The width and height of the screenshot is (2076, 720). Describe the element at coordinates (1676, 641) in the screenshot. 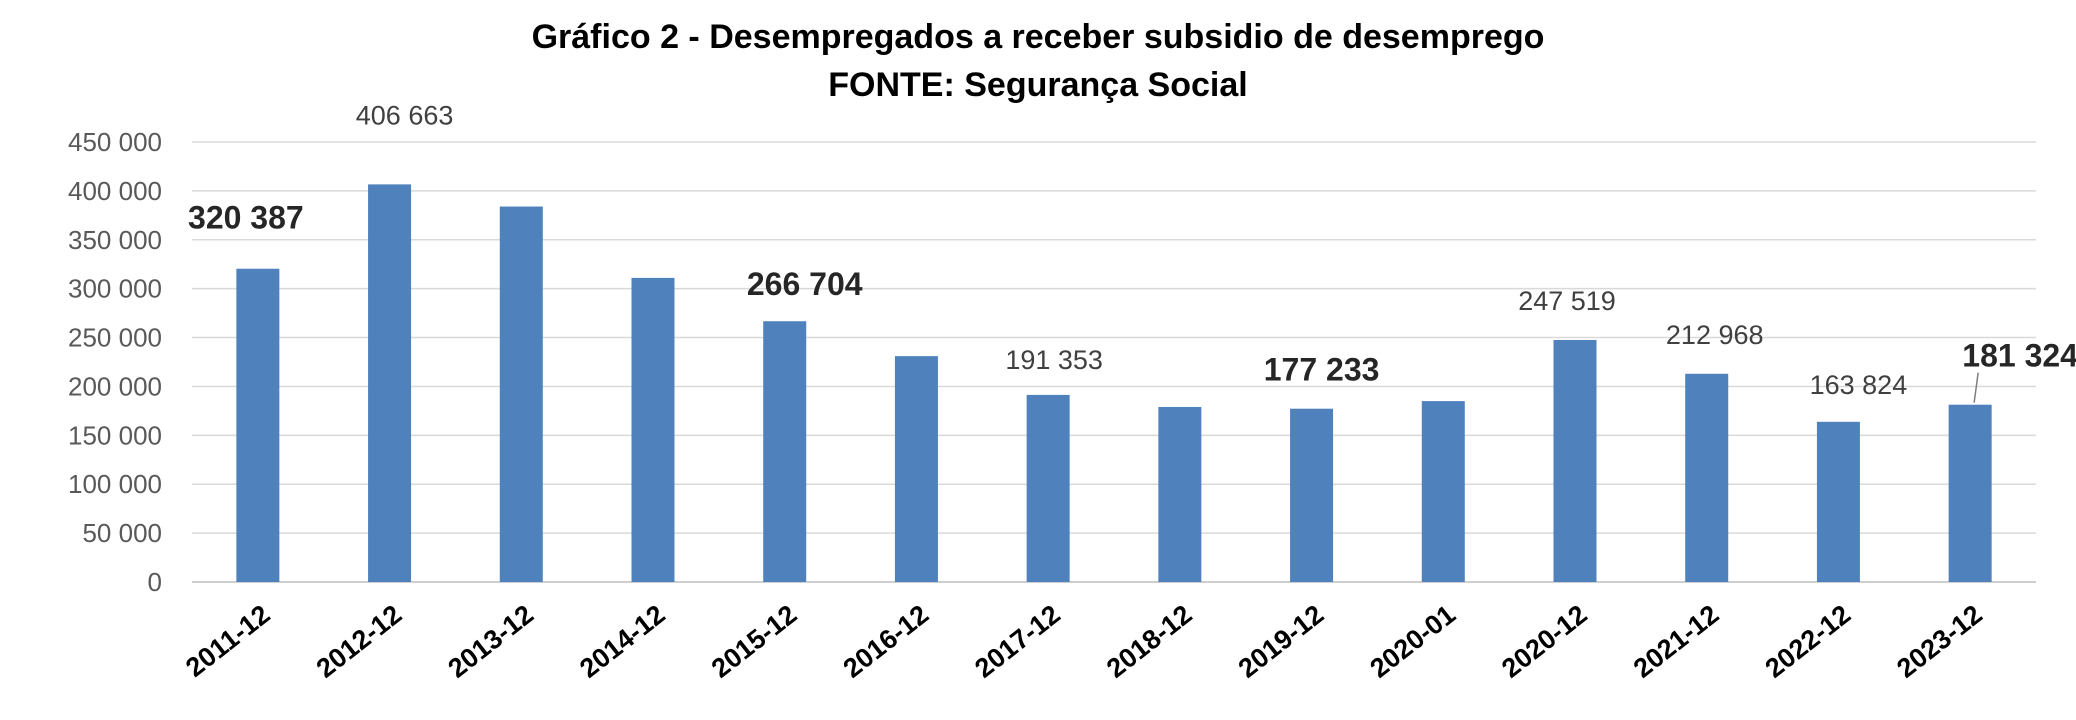

I see `x-tick-label: 2021-12` at that location.